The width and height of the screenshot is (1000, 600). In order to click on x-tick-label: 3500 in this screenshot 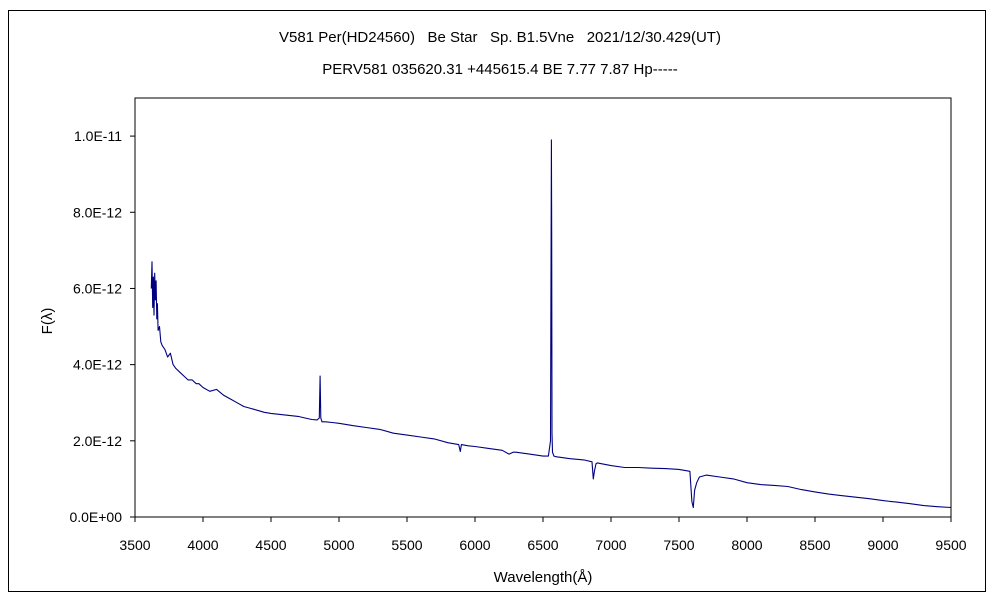, I will do `click(134, 545)`.